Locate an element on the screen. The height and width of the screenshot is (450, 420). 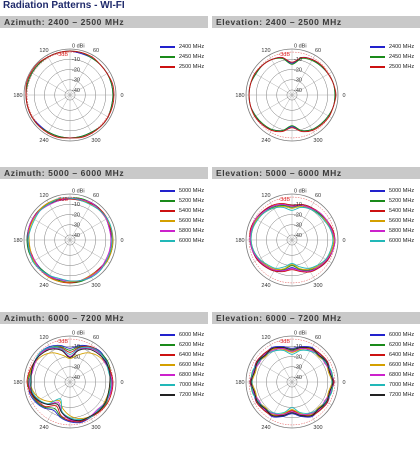
legend-label: 6400 MHz is located at coordinates (402, 355).